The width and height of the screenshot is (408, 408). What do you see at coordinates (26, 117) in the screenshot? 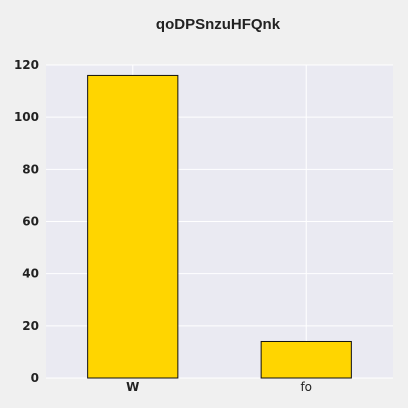
I see `y-tick-label: 100` at bounding box center [26, 117].